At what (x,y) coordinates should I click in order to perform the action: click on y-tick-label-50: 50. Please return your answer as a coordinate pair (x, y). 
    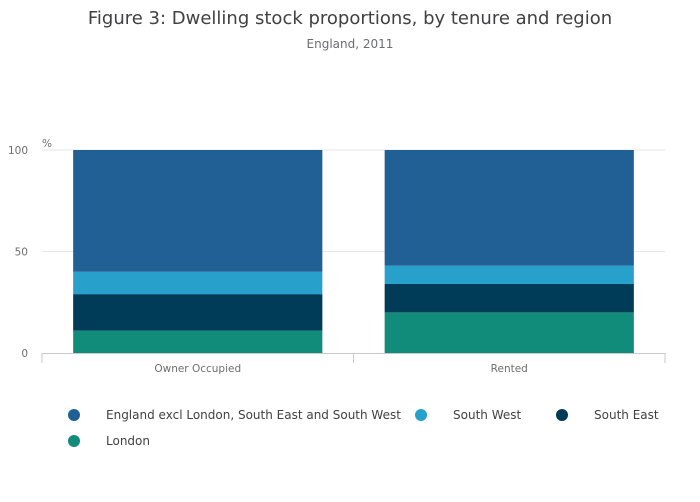
    Looking at the image, I should click on (21, 253).